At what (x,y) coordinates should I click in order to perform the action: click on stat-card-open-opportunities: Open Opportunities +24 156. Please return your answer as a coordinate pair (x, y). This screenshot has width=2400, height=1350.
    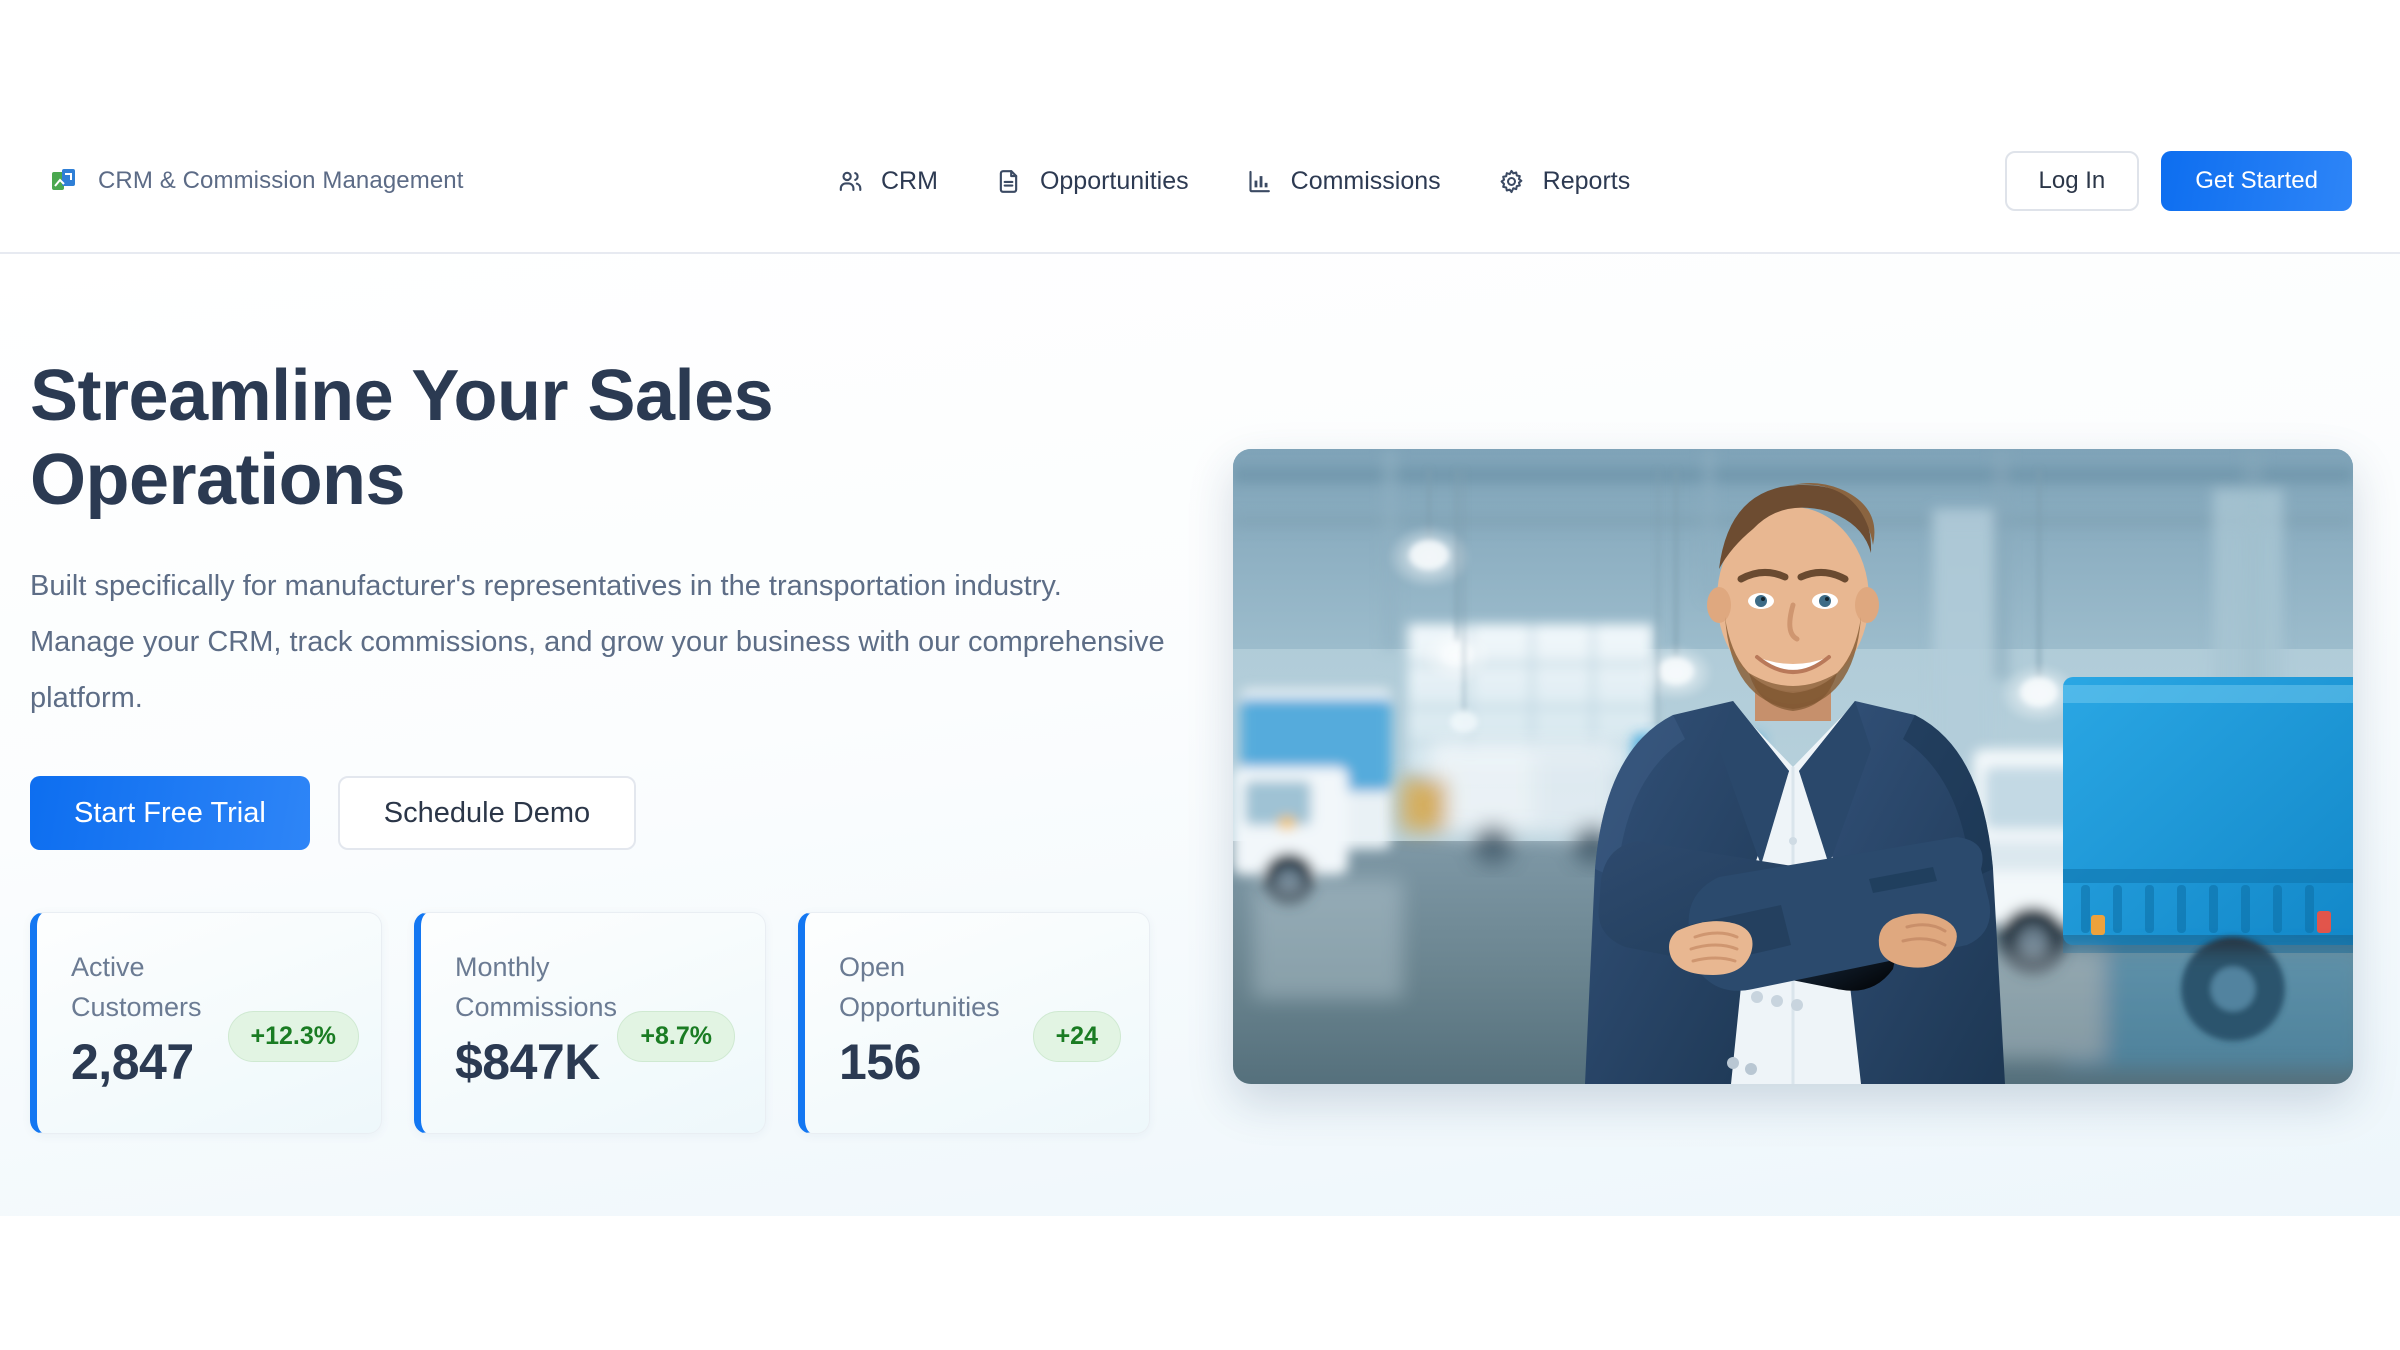
    Looking at the image, I should click on (974, 1023).